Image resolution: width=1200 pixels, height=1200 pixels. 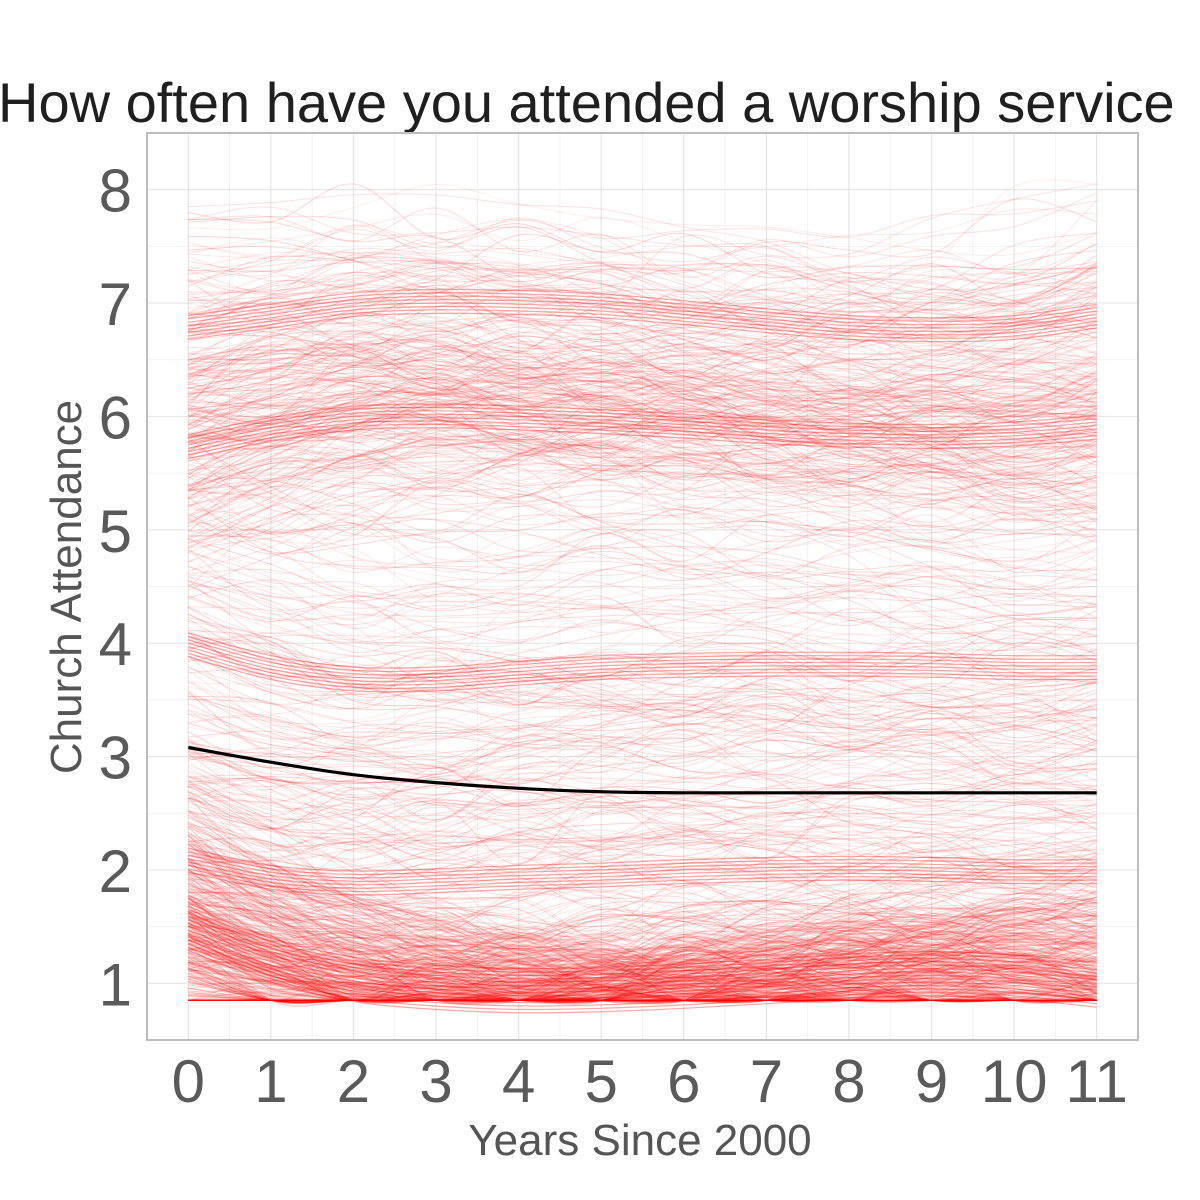 What do you see at coordinates (115, 871) in the screenshot?
I see `y-tick-label: 2` at bounding box center [115, 871].